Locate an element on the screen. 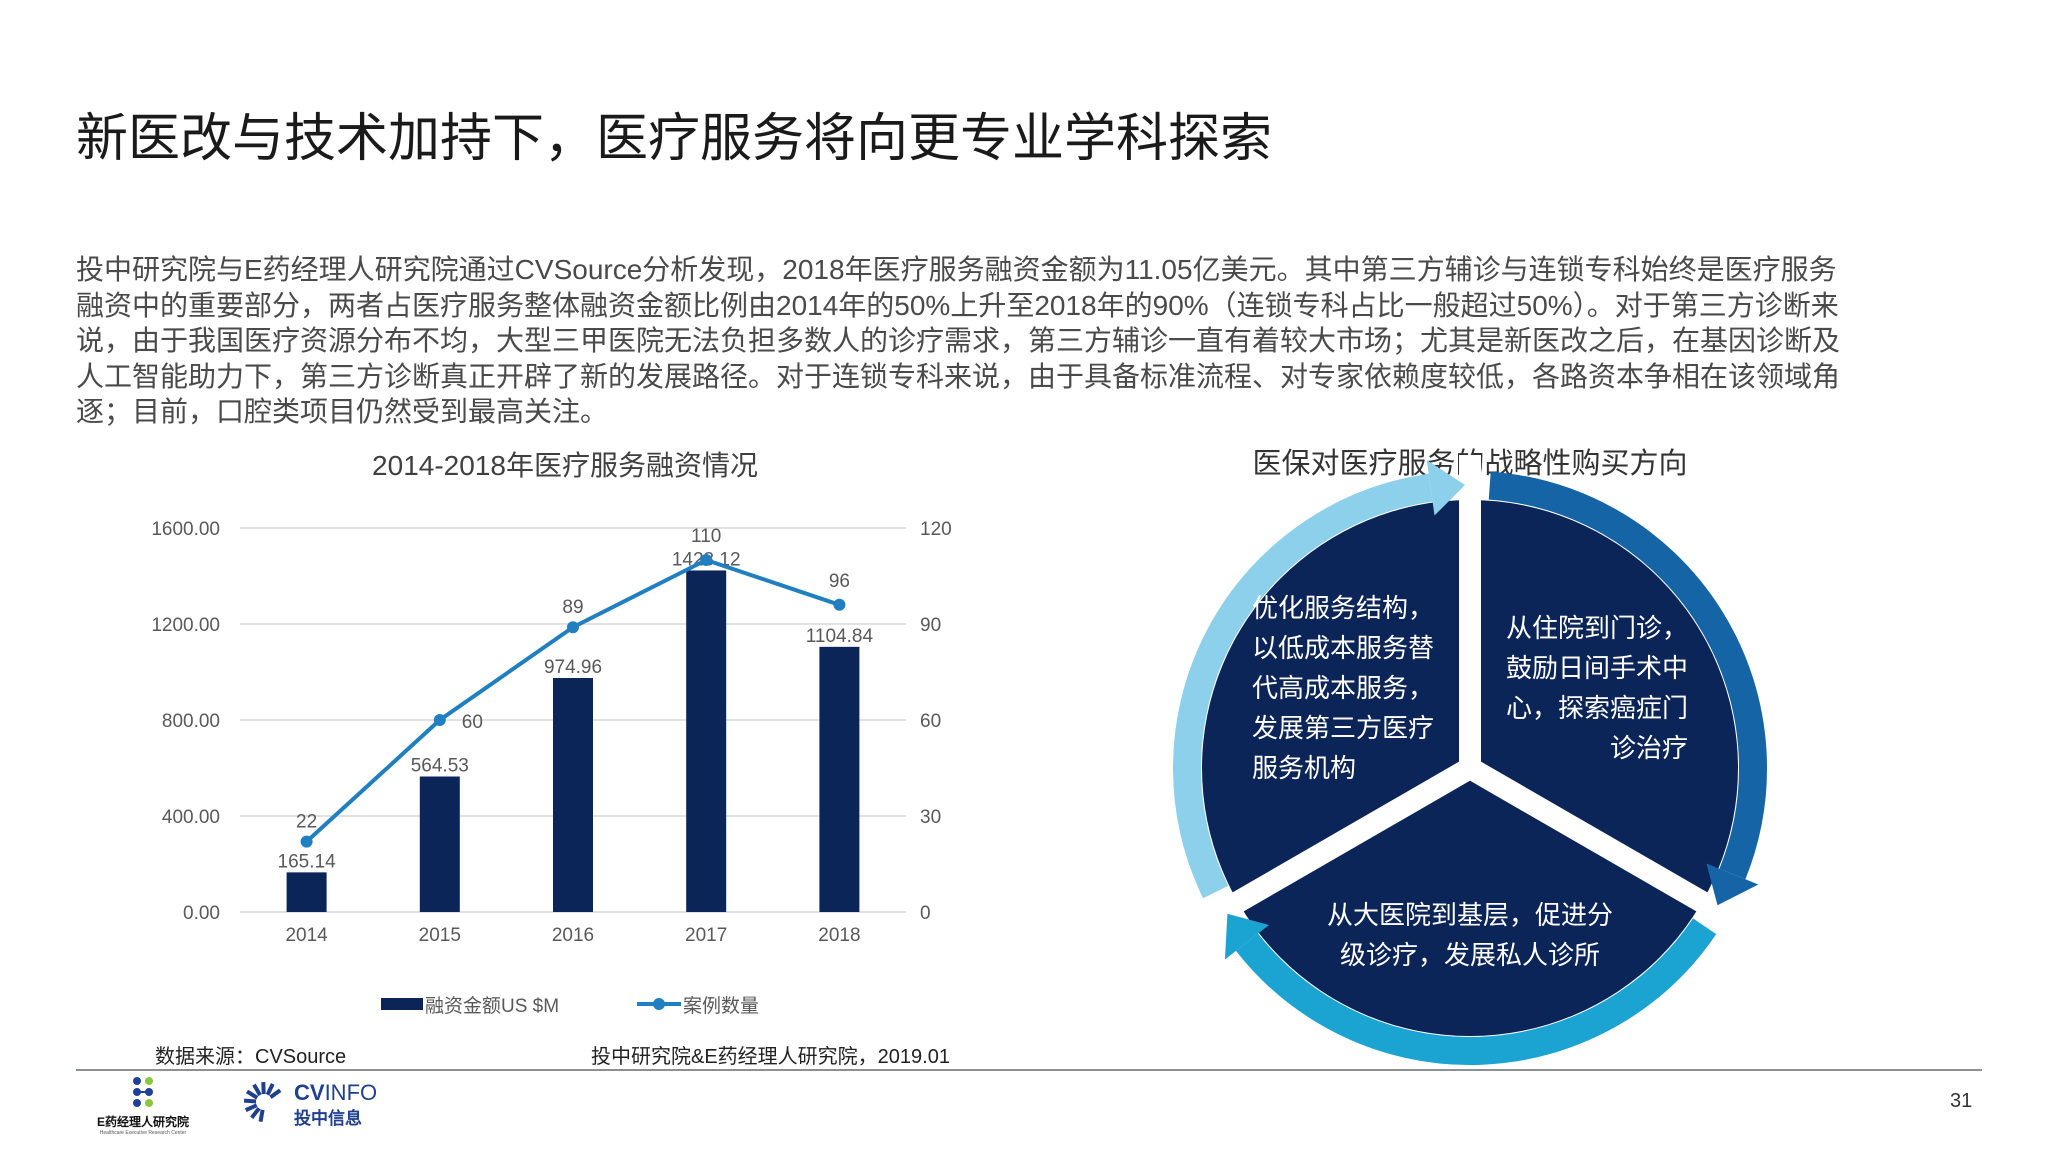 The image size is (2048, 1152). arrow-bottom-cyan-head-icon is located at coordinates (1247, 936).